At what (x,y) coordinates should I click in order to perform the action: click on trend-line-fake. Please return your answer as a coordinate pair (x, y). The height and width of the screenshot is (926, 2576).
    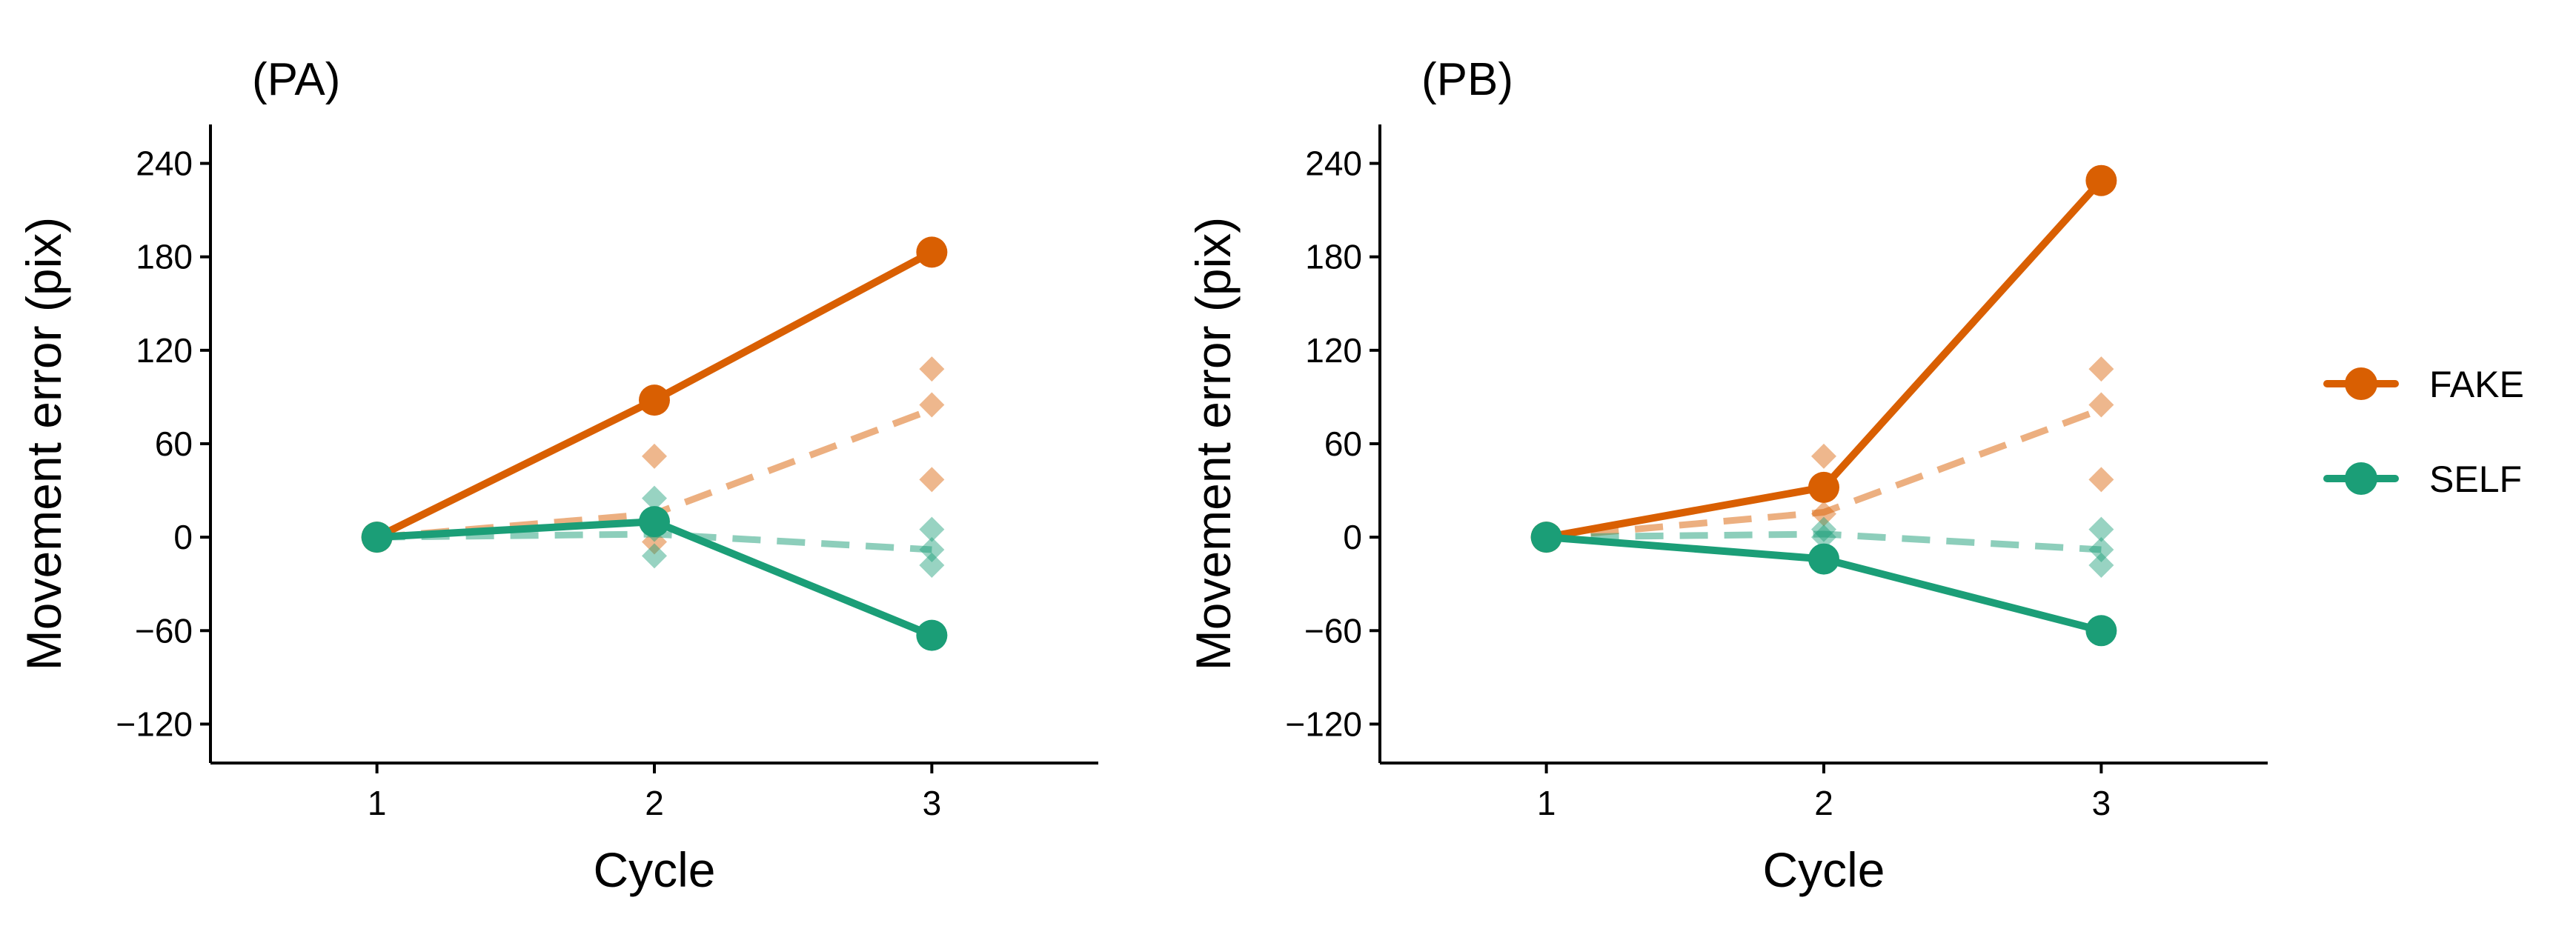
    Looking at the image, I should click on (1824, 473).